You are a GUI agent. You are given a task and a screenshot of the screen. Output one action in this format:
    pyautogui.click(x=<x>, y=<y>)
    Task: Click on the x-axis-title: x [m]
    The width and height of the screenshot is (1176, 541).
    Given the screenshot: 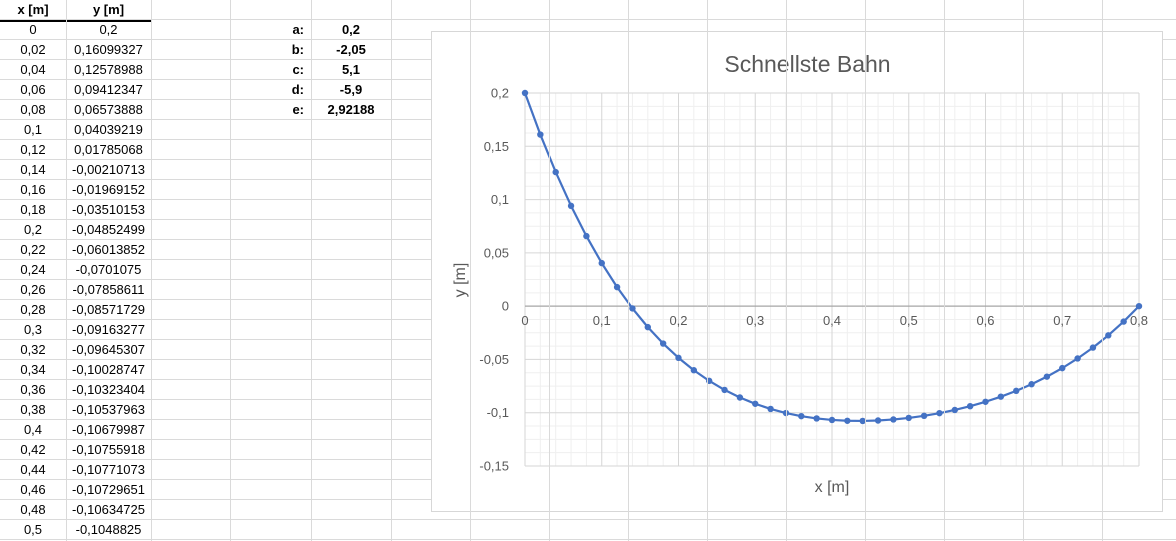 What is the action you would take?
    pyautogui.click(x=832, y=487)
    